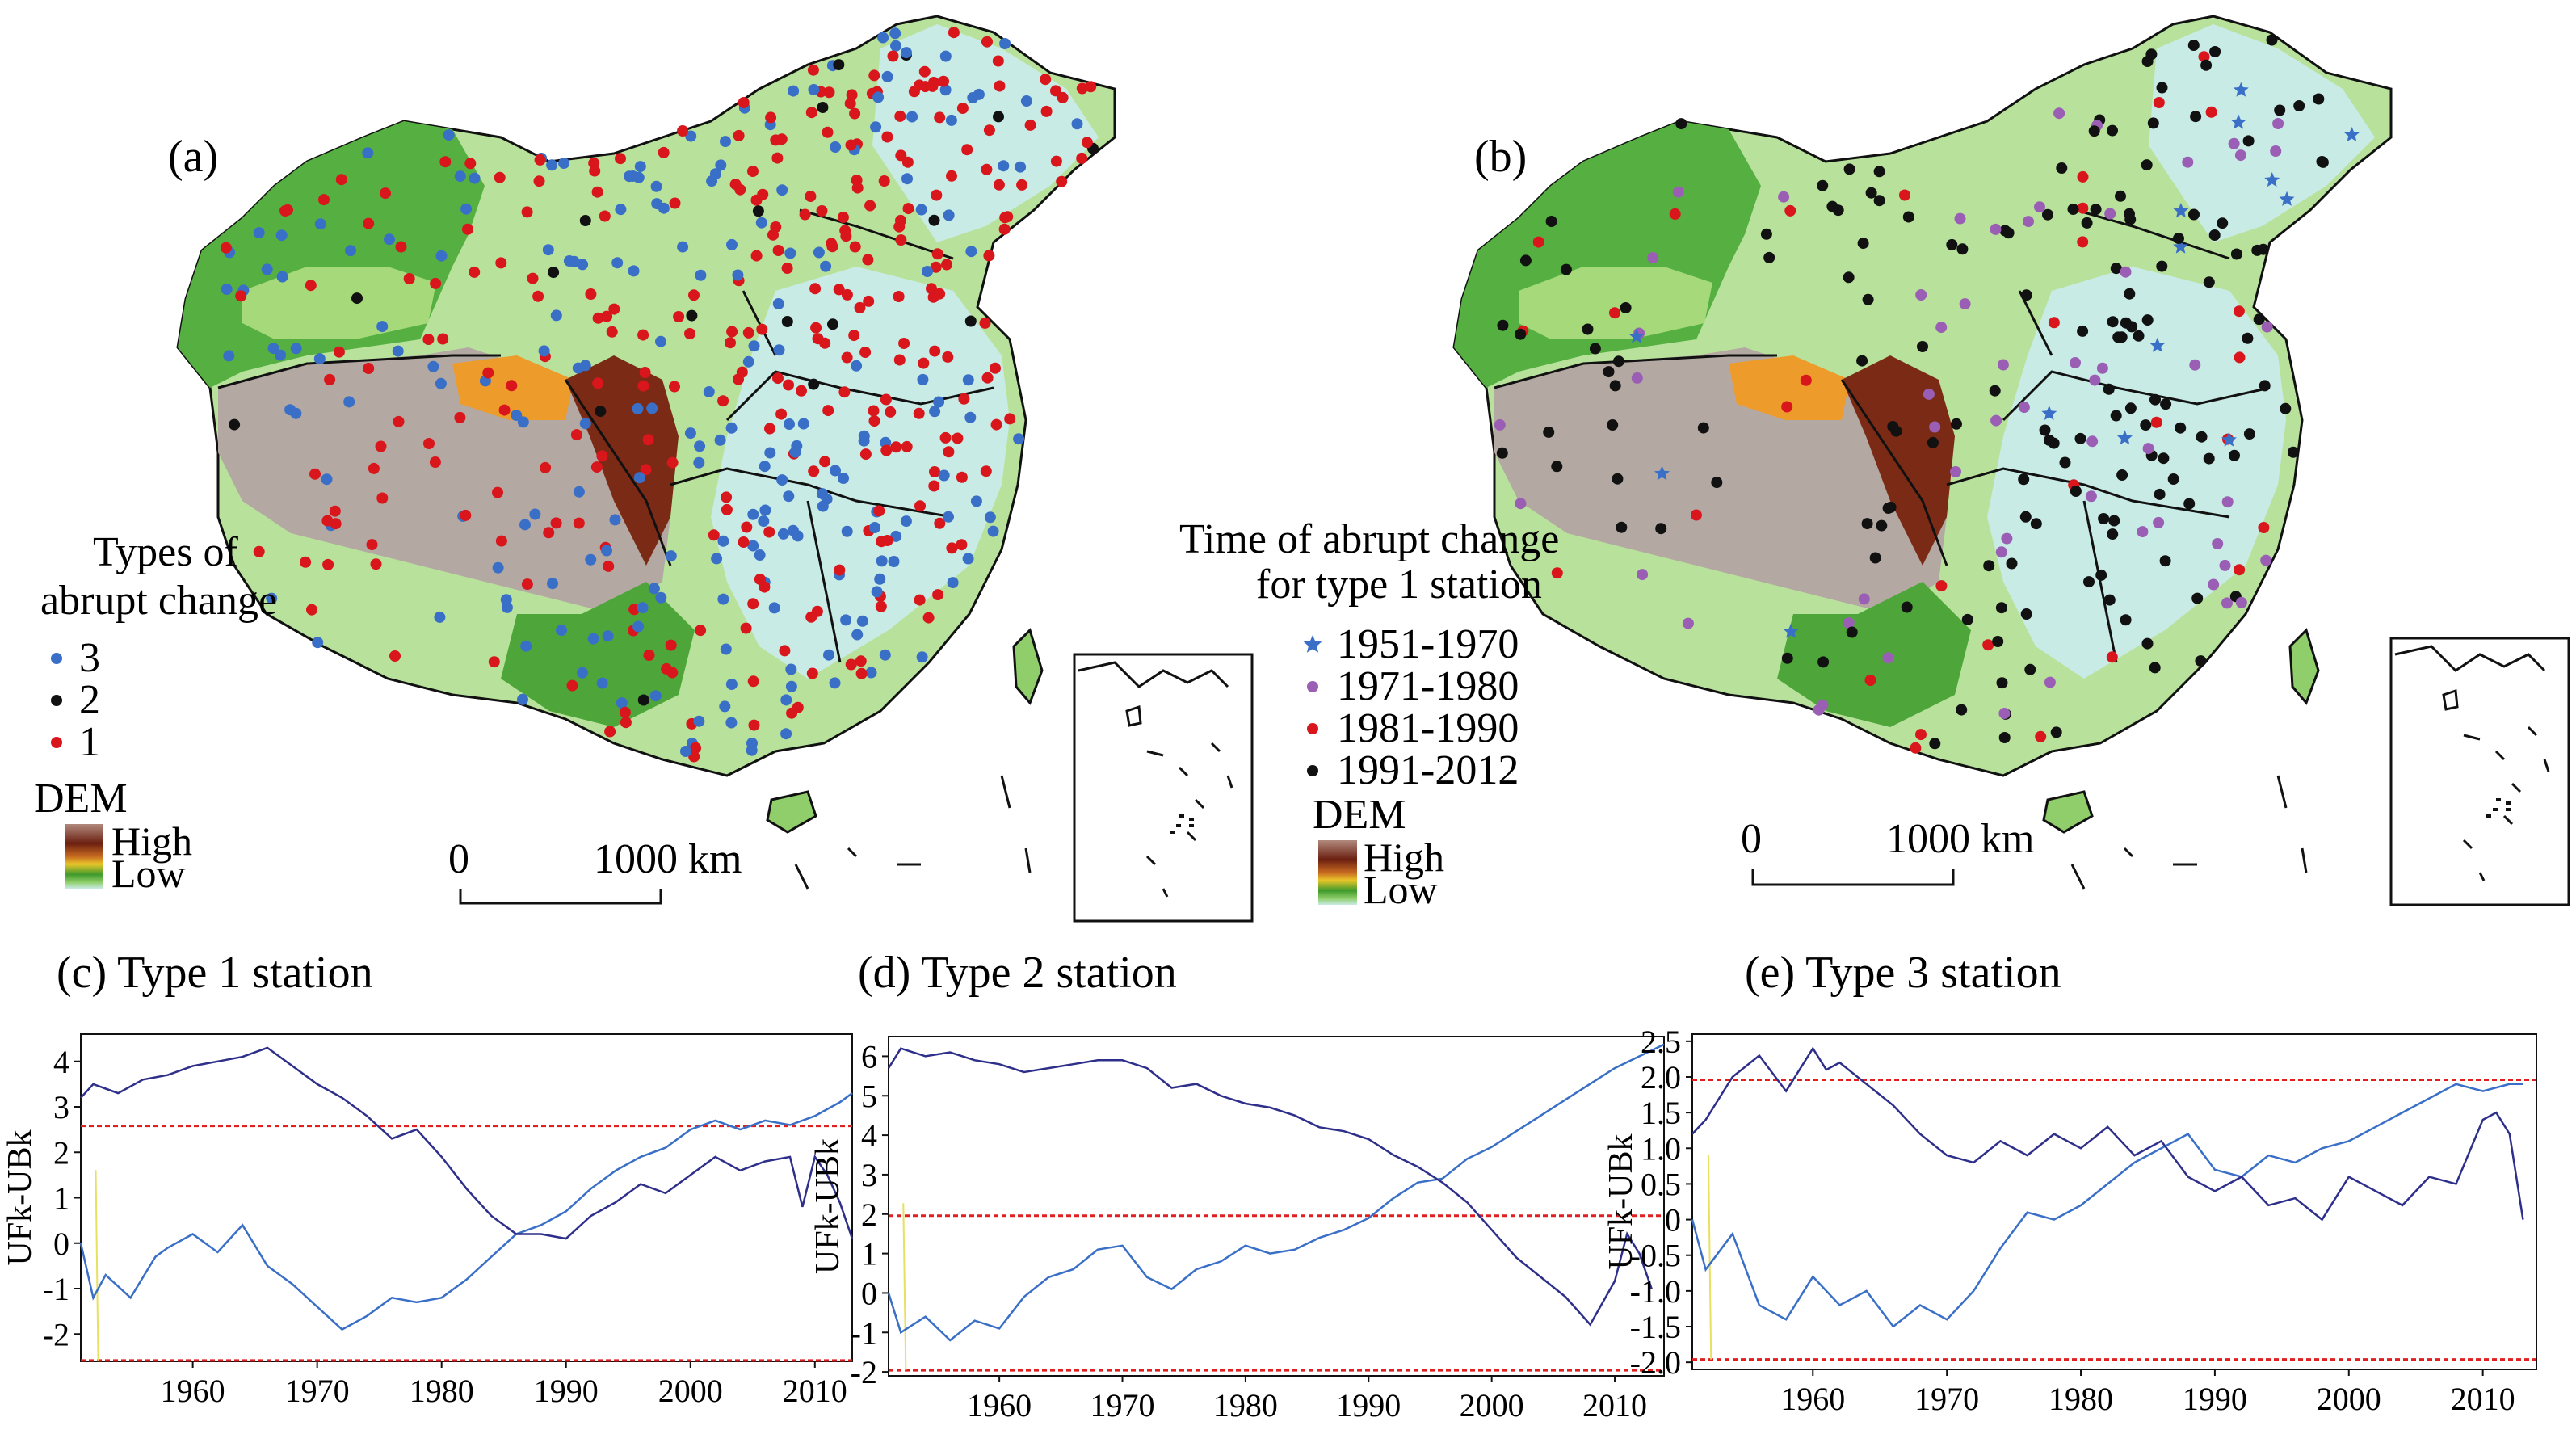  What do you see at coordinates (913, 832) in the screenshot?
I see `south-sea-islands` at bounding box center [913, 832].